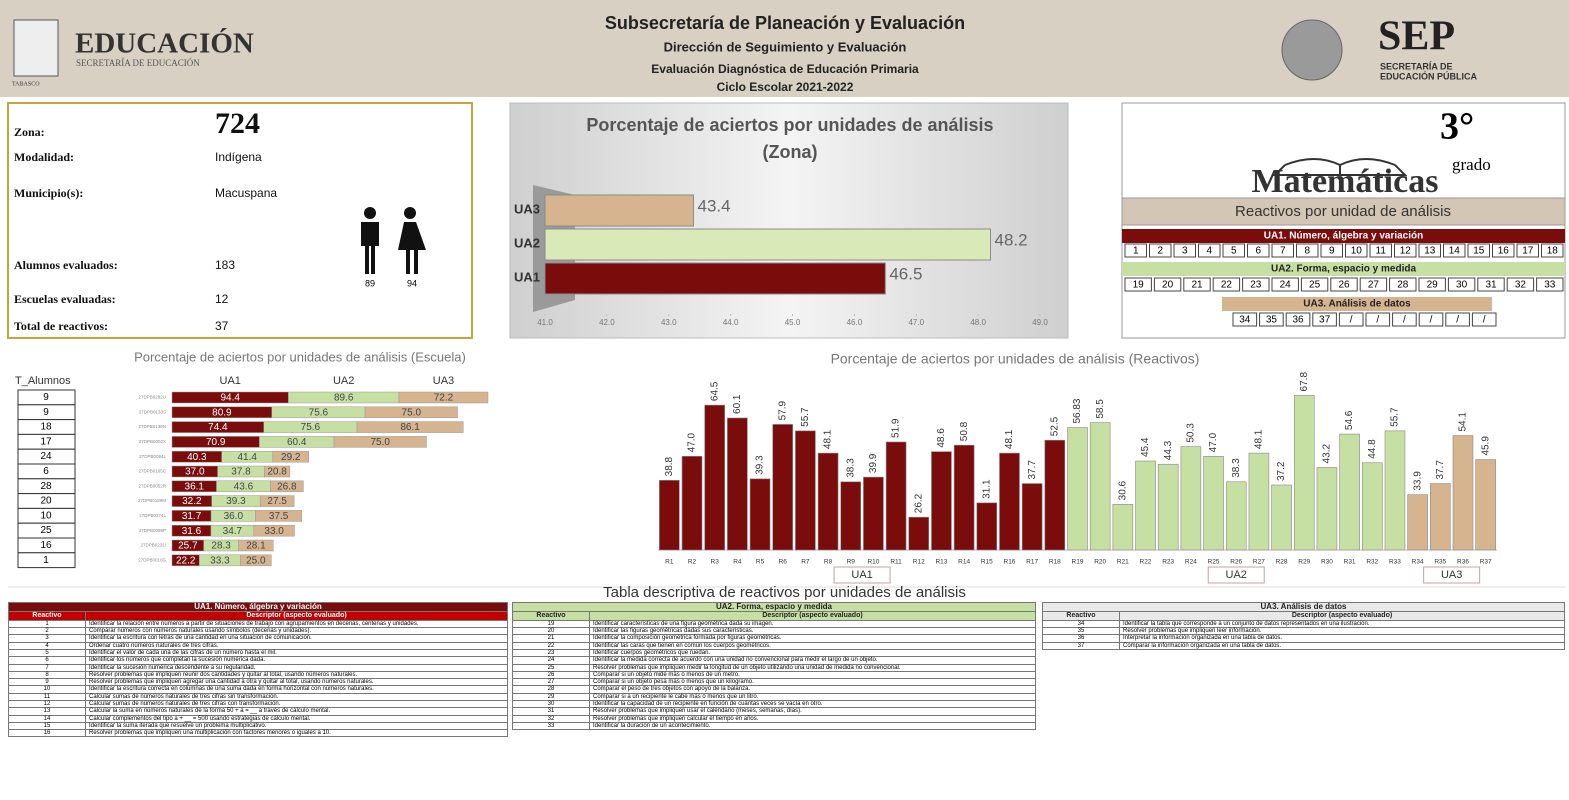 The width and height of the screenshot is (1569, 800). Describe the element at coordinates (1345, 181) in the screenshot. I see `subject-name: Matemáticas` at that location.